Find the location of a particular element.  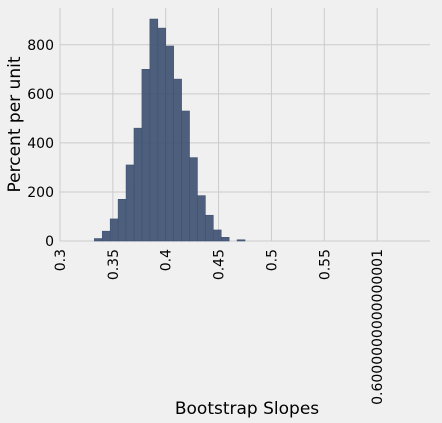

x-axis-label: Bootstrap Slopes is located at coordinates (247, 409).